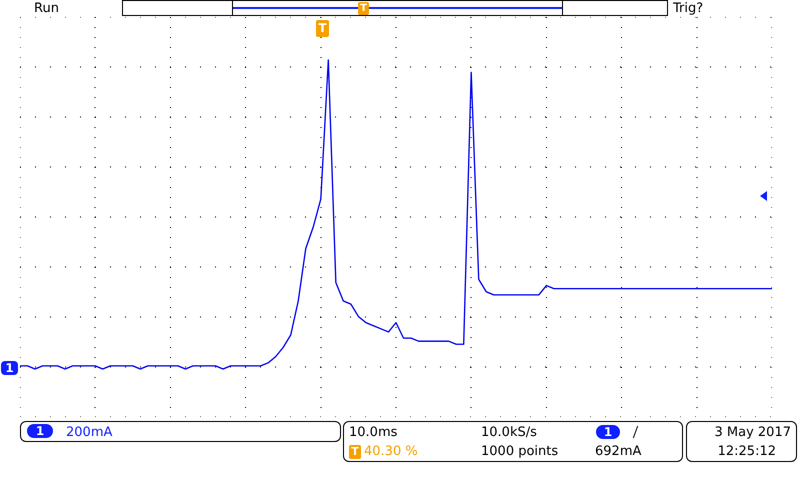 This screenshot has width=800, height=480. What do you see at coordinates (747, 451) in the screenshot?
I see `text: 12:25:12` at bounding box center [747, 451].